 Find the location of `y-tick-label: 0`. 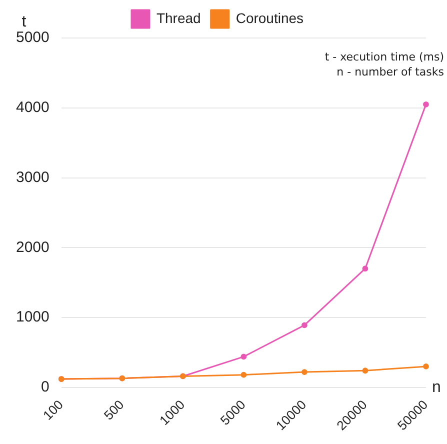

y-tick-label: 0 is located at coordinates (45, 387).